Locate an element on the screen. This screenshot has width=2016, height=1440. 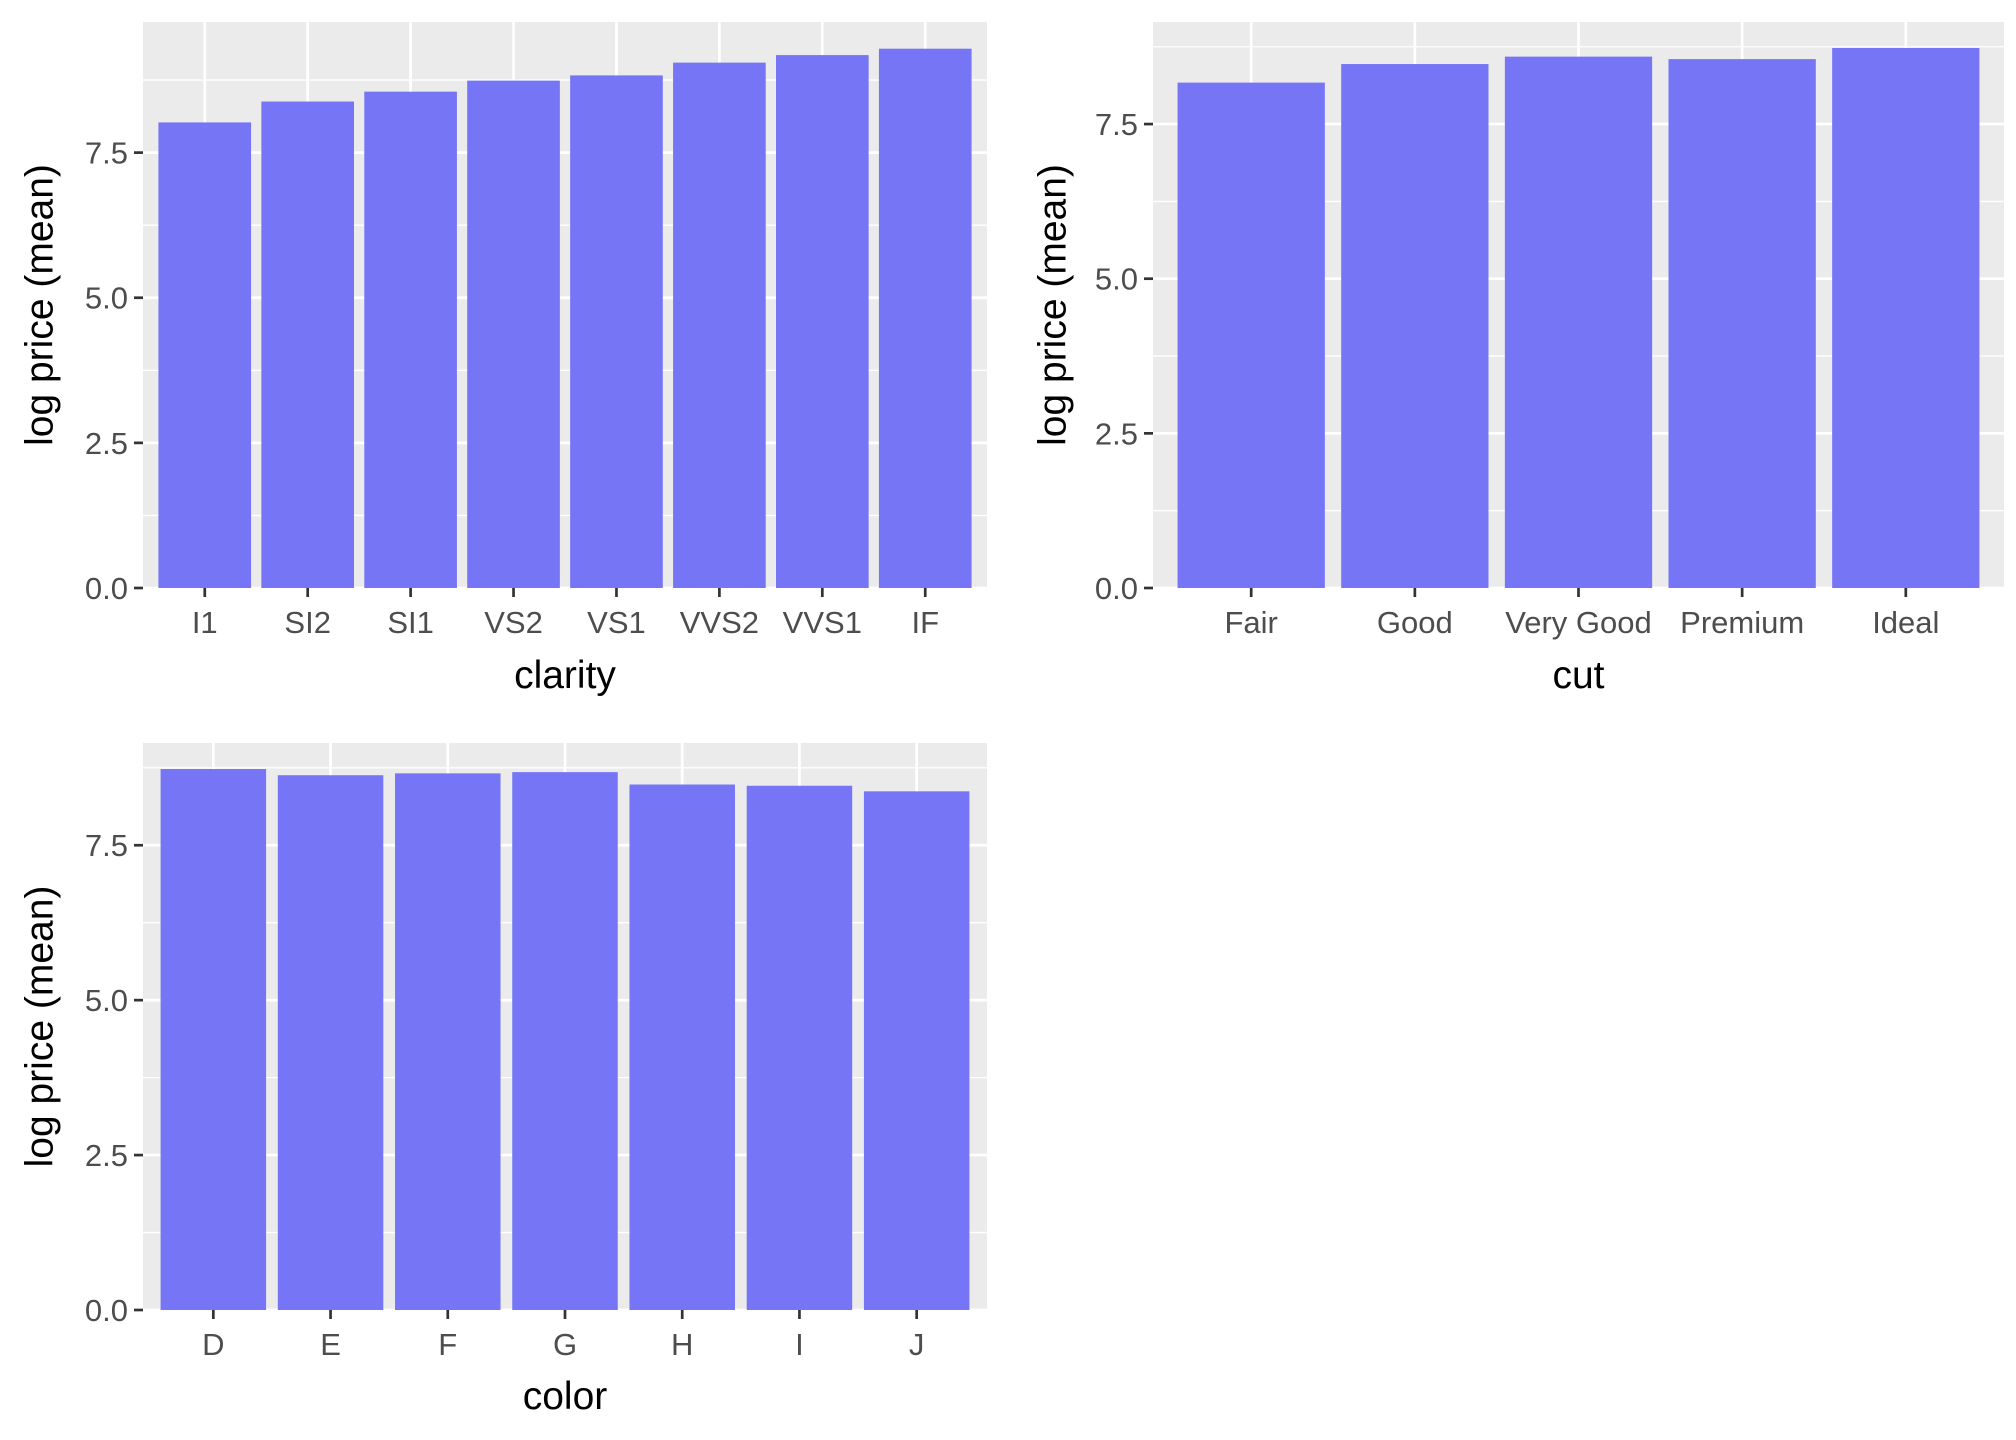
bar-very-good is located at coordinates (1578, 322).